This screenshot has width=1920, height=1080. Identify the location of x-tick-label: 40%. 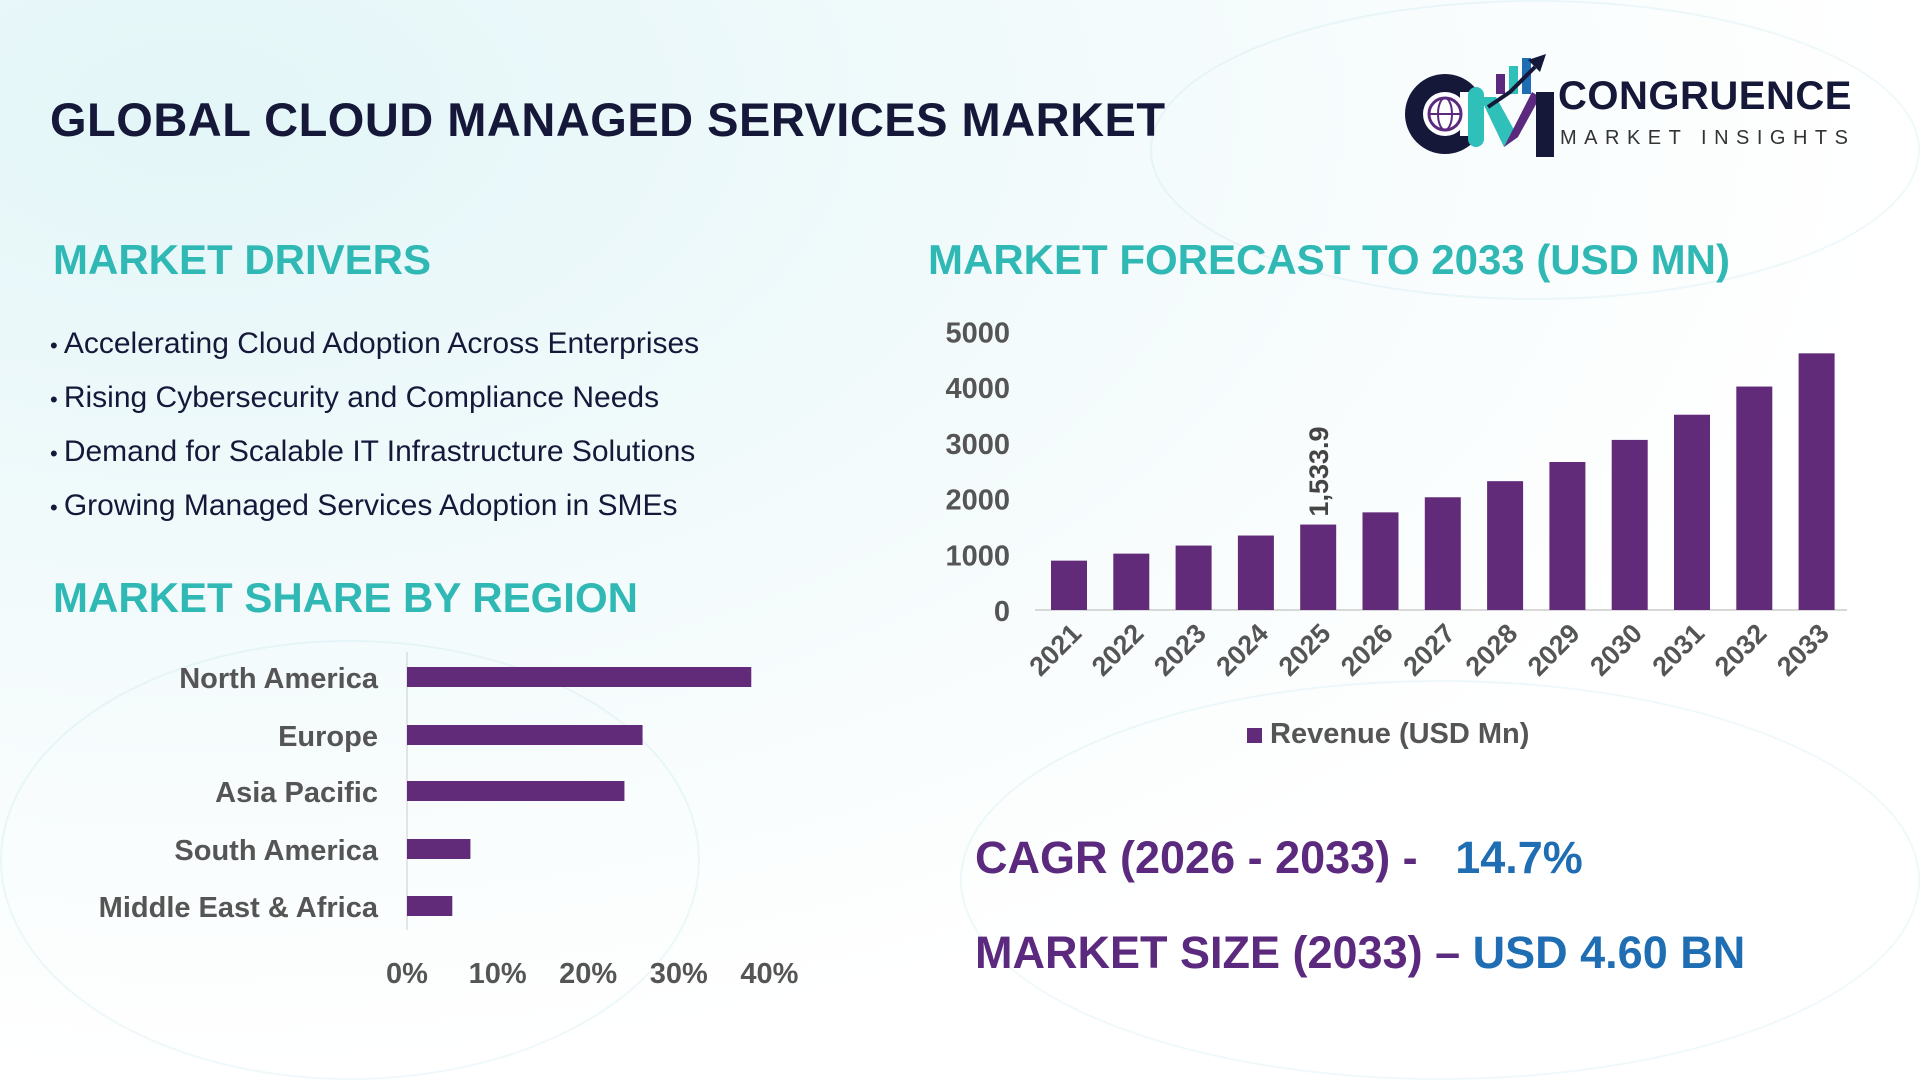
(769, 974).